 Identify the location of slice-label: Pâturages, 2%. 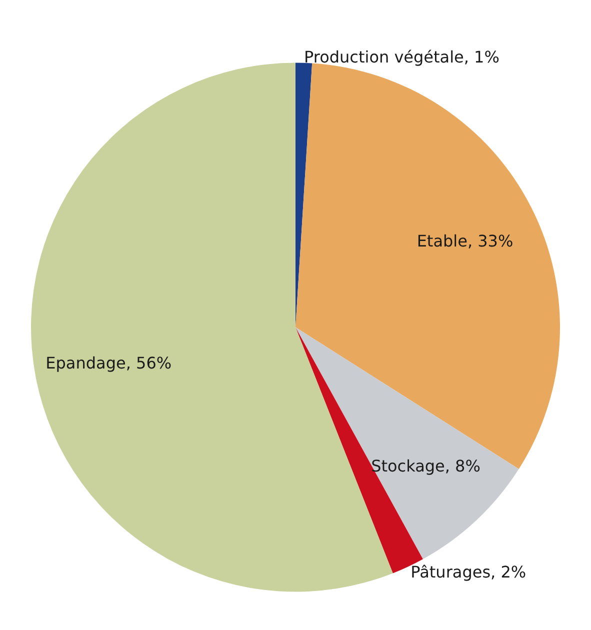
(468, 572).